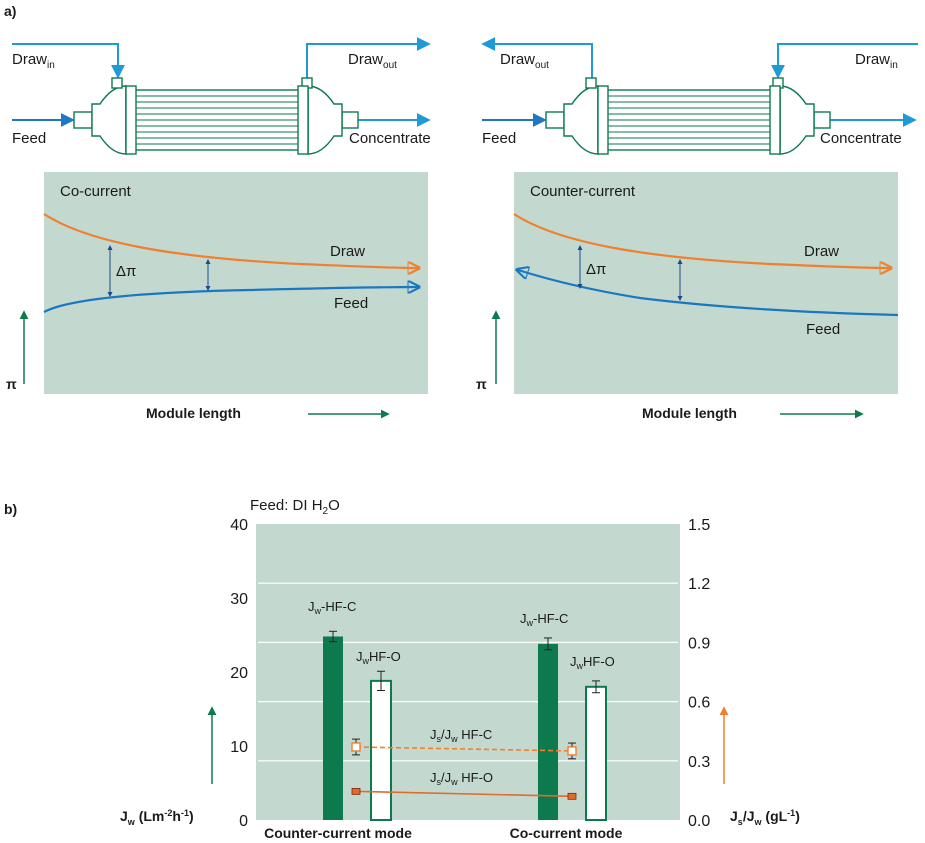  What do you see at coordinates (464, 794) in the screenshot?
I see `line-js-jw-hf-o` at bounding box center [464, 794].